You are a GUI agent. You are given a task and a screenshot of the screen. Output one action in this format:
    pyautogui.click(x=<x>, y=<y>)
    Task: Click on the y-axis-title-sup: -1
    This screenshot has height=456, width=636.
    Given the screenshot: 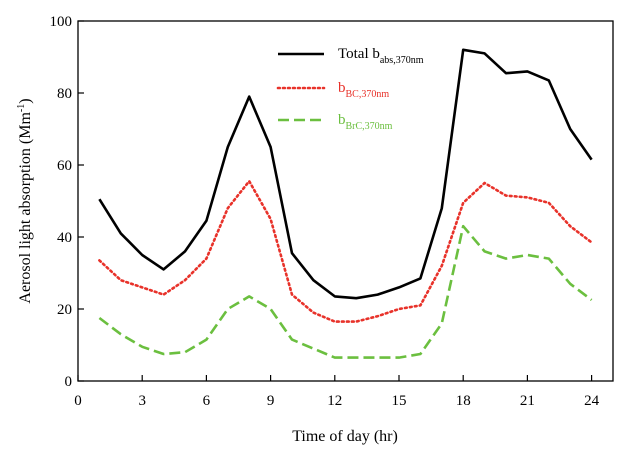 What is the action you would take?
    pyautogui.click(x=21, y=108)
    